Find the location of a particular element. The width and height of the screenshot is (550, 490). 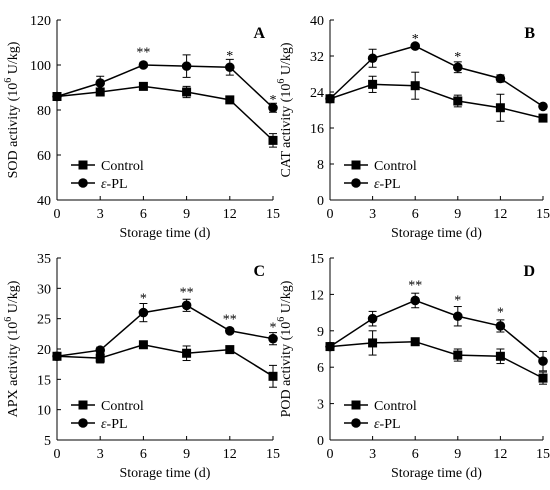

panel-letter: B is located at coordinates (529, 33).